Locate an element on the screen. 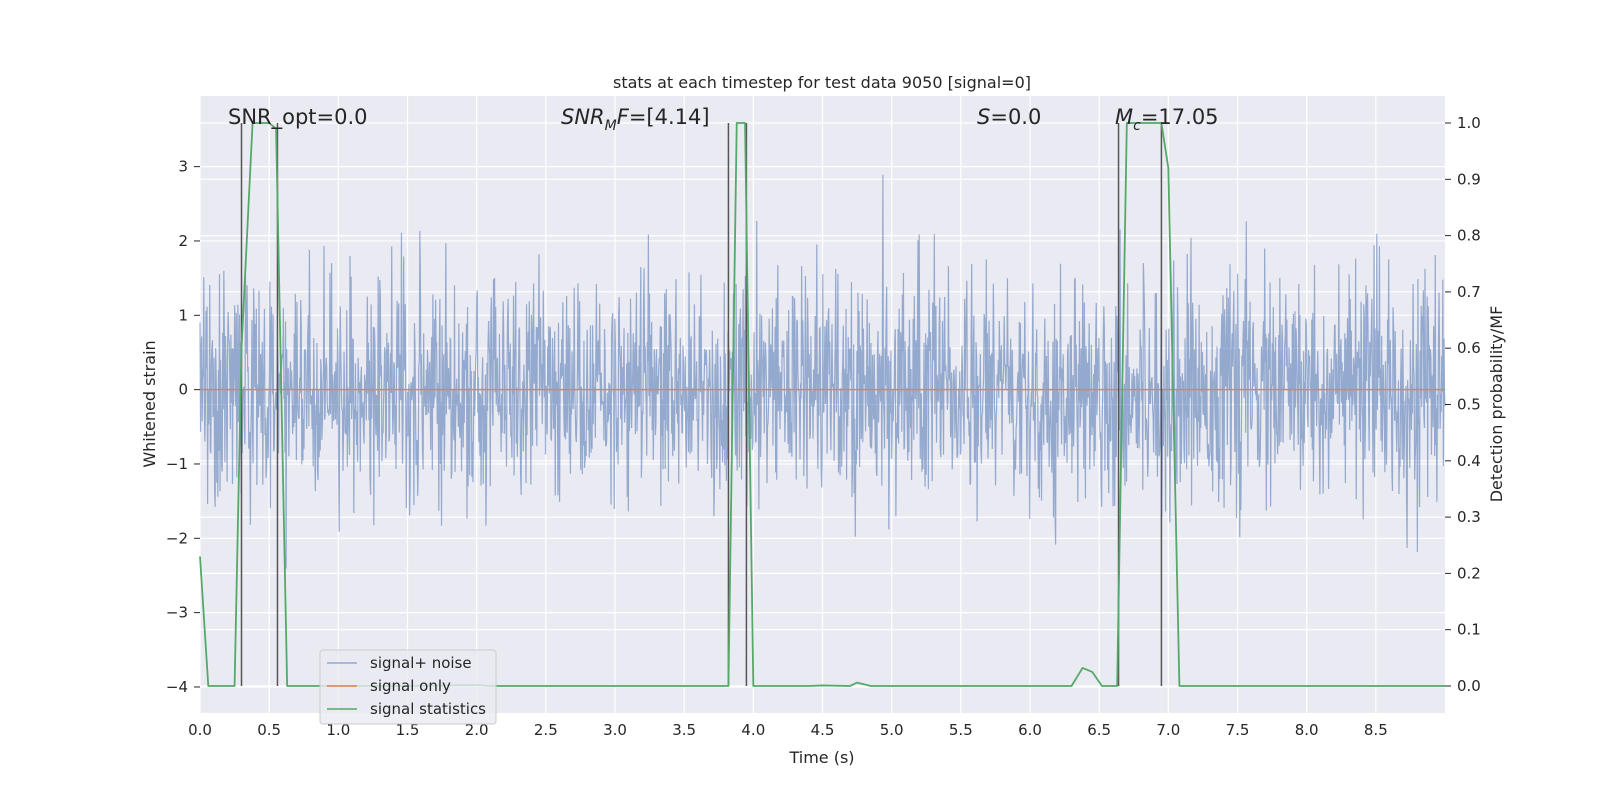 The height and width of the screenshot is (800, 1600). y2-tick-label: 0.9 is located at coordinates (1469, 179).